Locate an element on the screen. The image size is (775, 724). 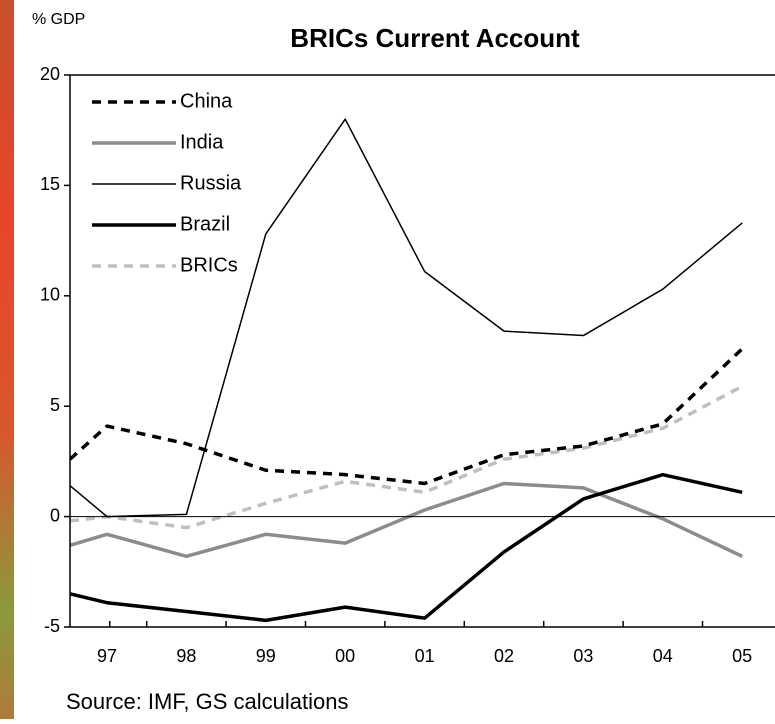
x-tick-label: 05 is located at coordinates (742, 656).